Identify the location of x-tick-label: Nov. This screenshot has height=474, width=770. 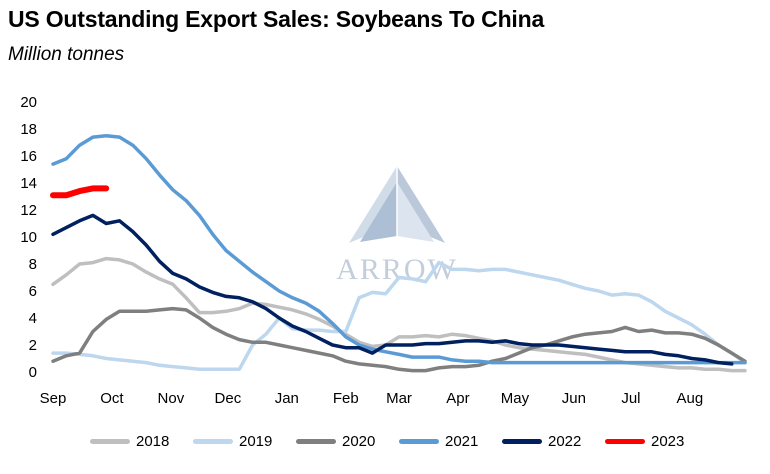
(171, 398).